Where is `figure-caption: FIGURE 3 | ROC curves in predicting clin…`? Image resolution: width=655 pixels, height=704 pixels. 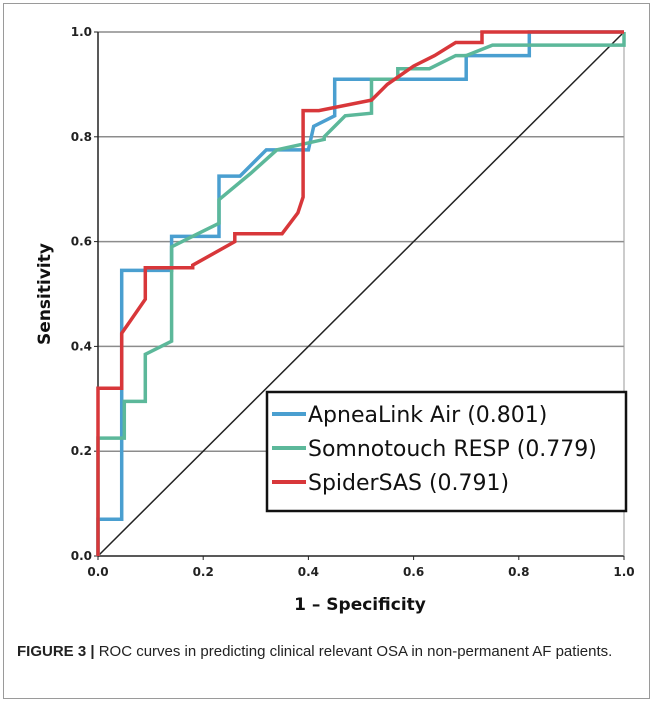 figure-caption: FIGURE 3 | ROC curves in predicting clin… is located at coordinates (327, 651).